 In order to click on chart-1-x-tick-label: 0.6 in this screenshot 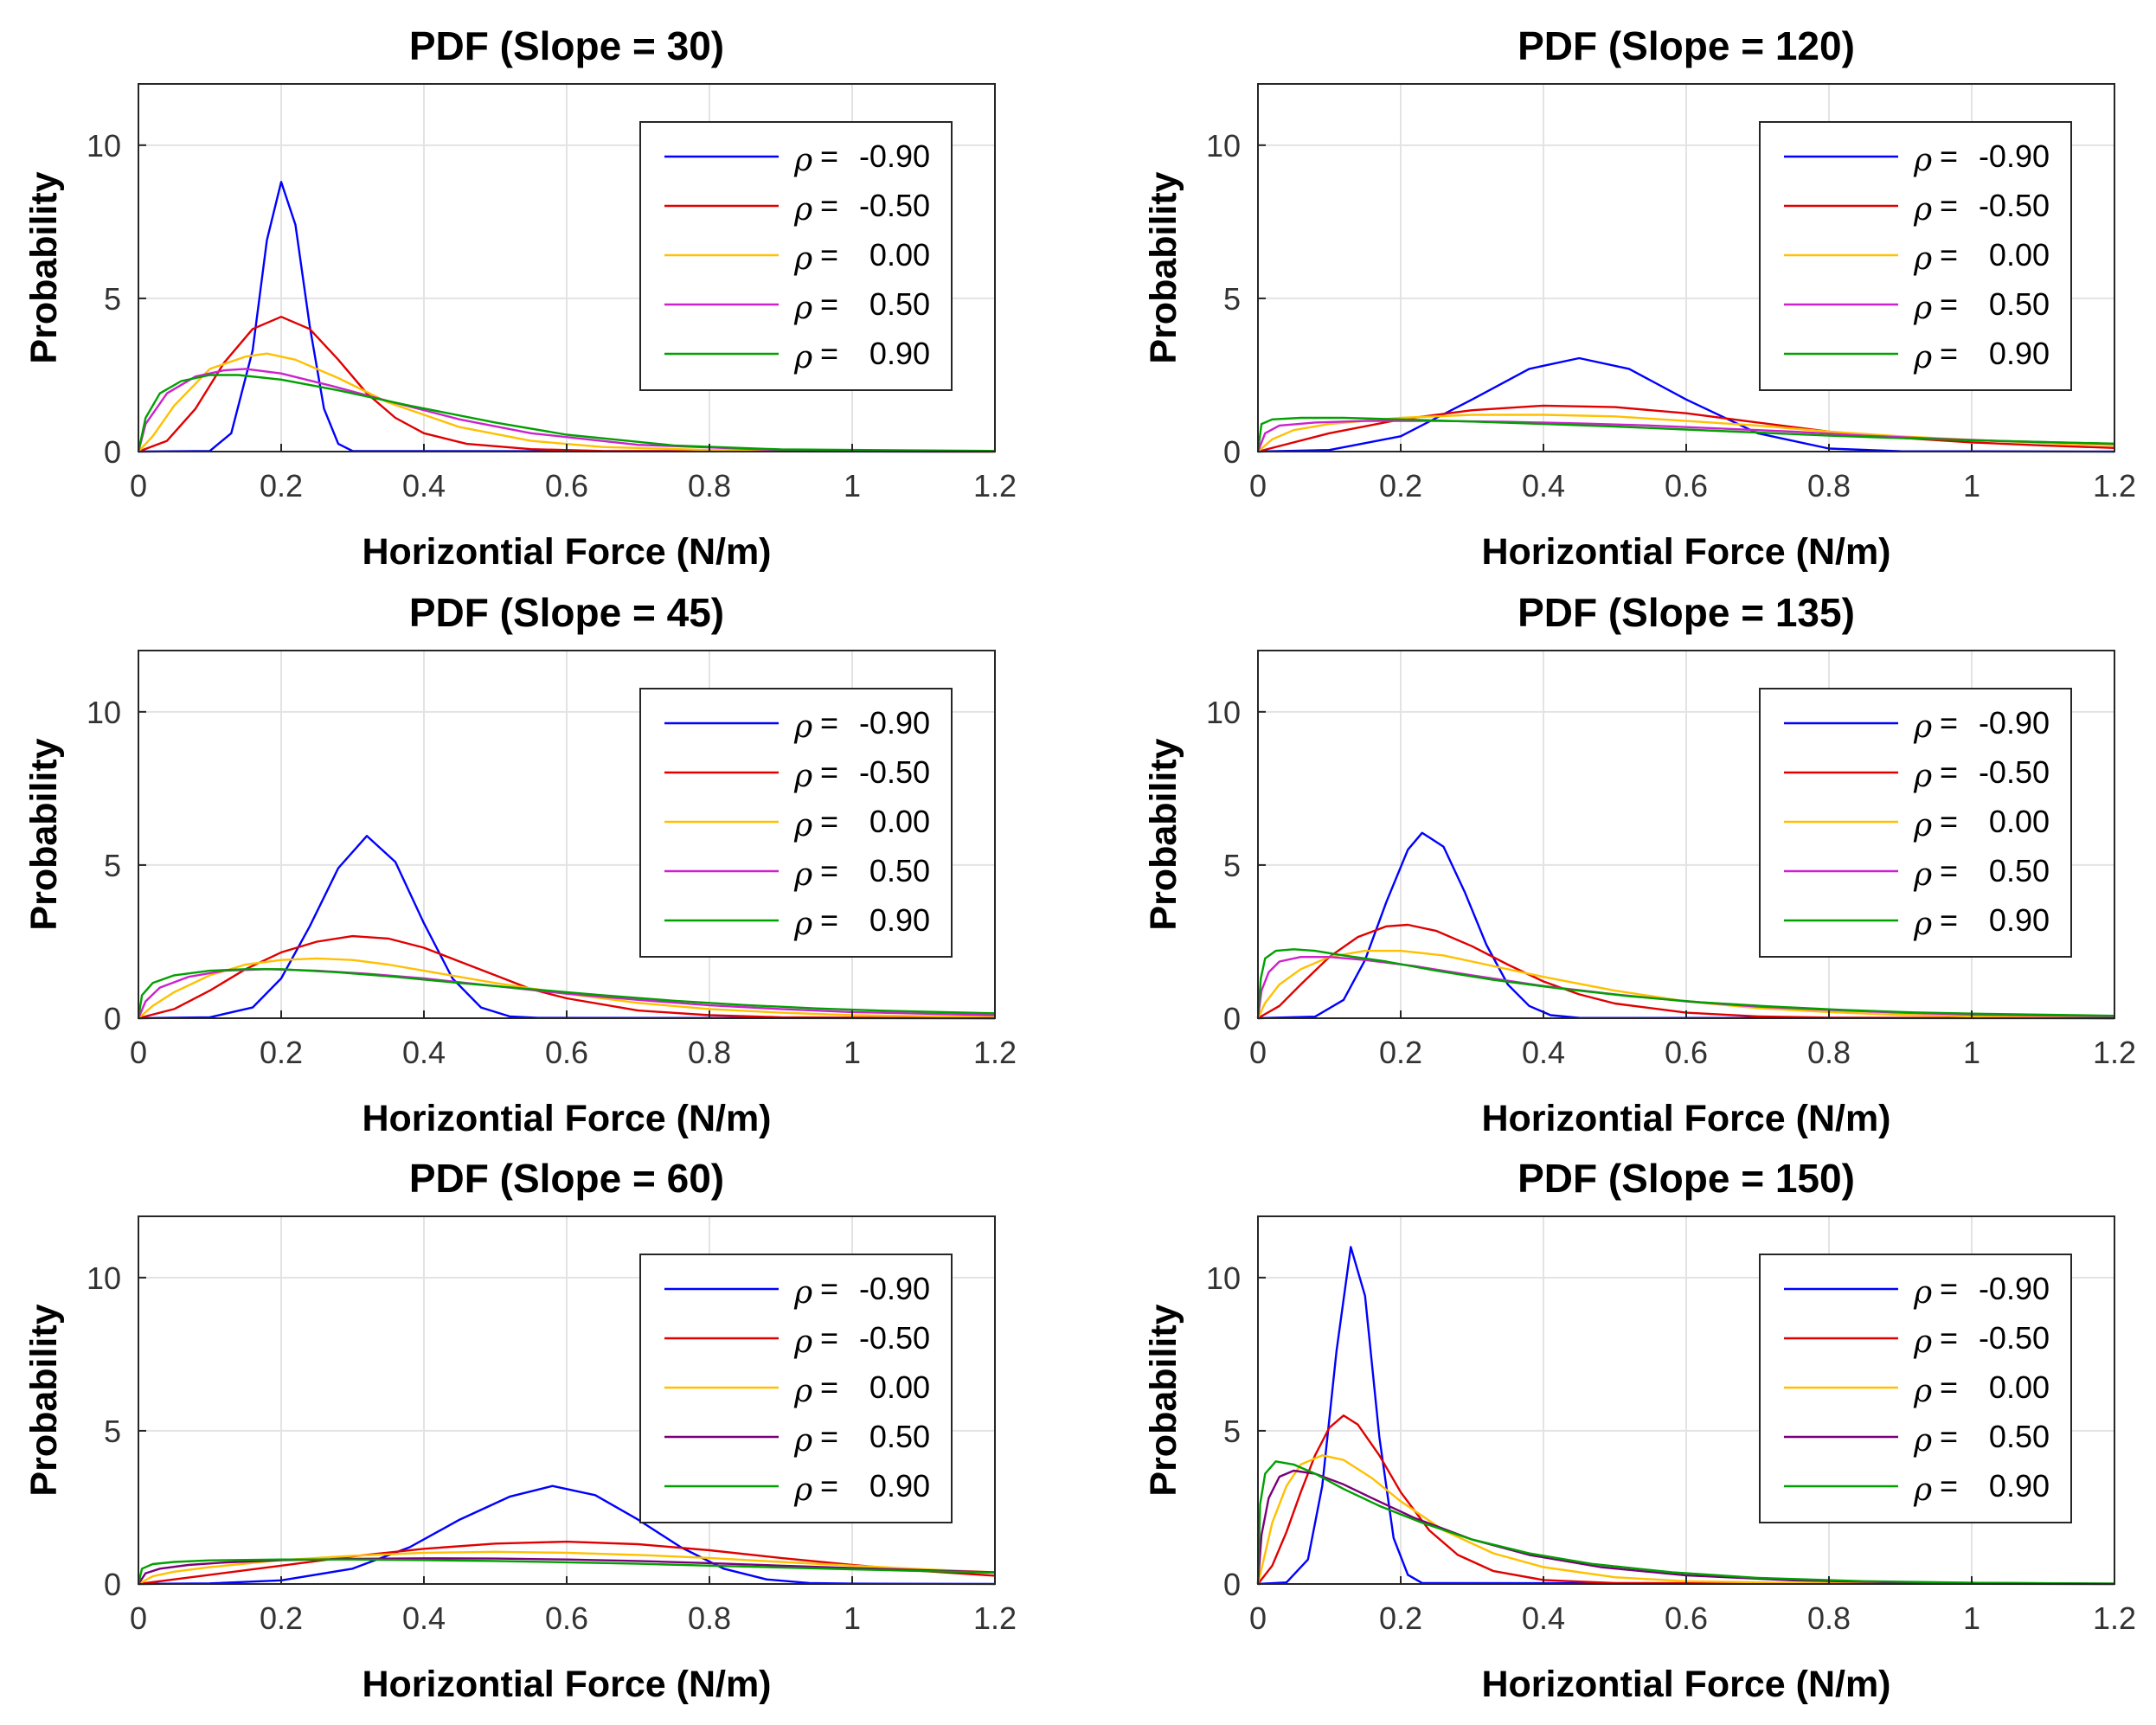, I will do `click(566, 485)`.